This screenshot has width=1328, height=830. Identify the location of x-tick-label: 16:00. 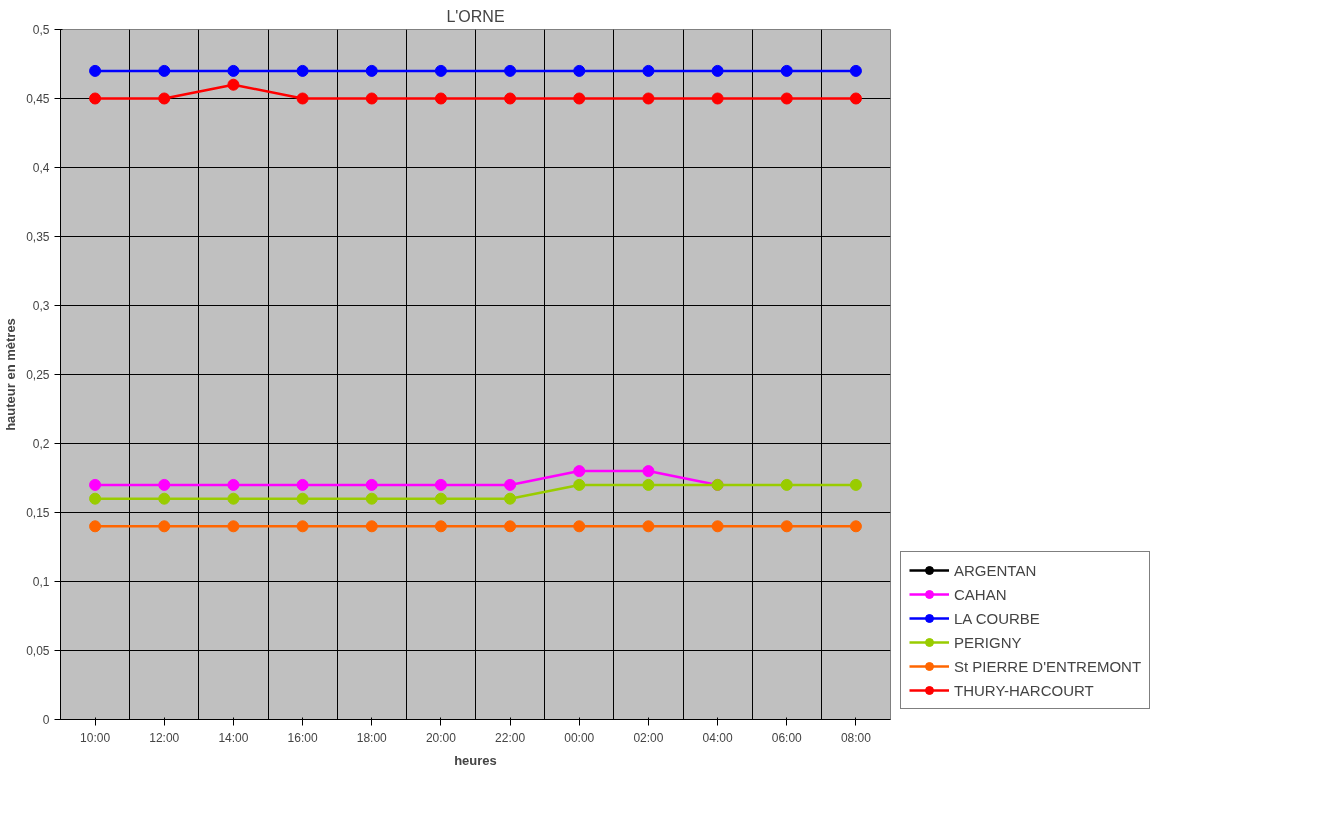
(302, 737).